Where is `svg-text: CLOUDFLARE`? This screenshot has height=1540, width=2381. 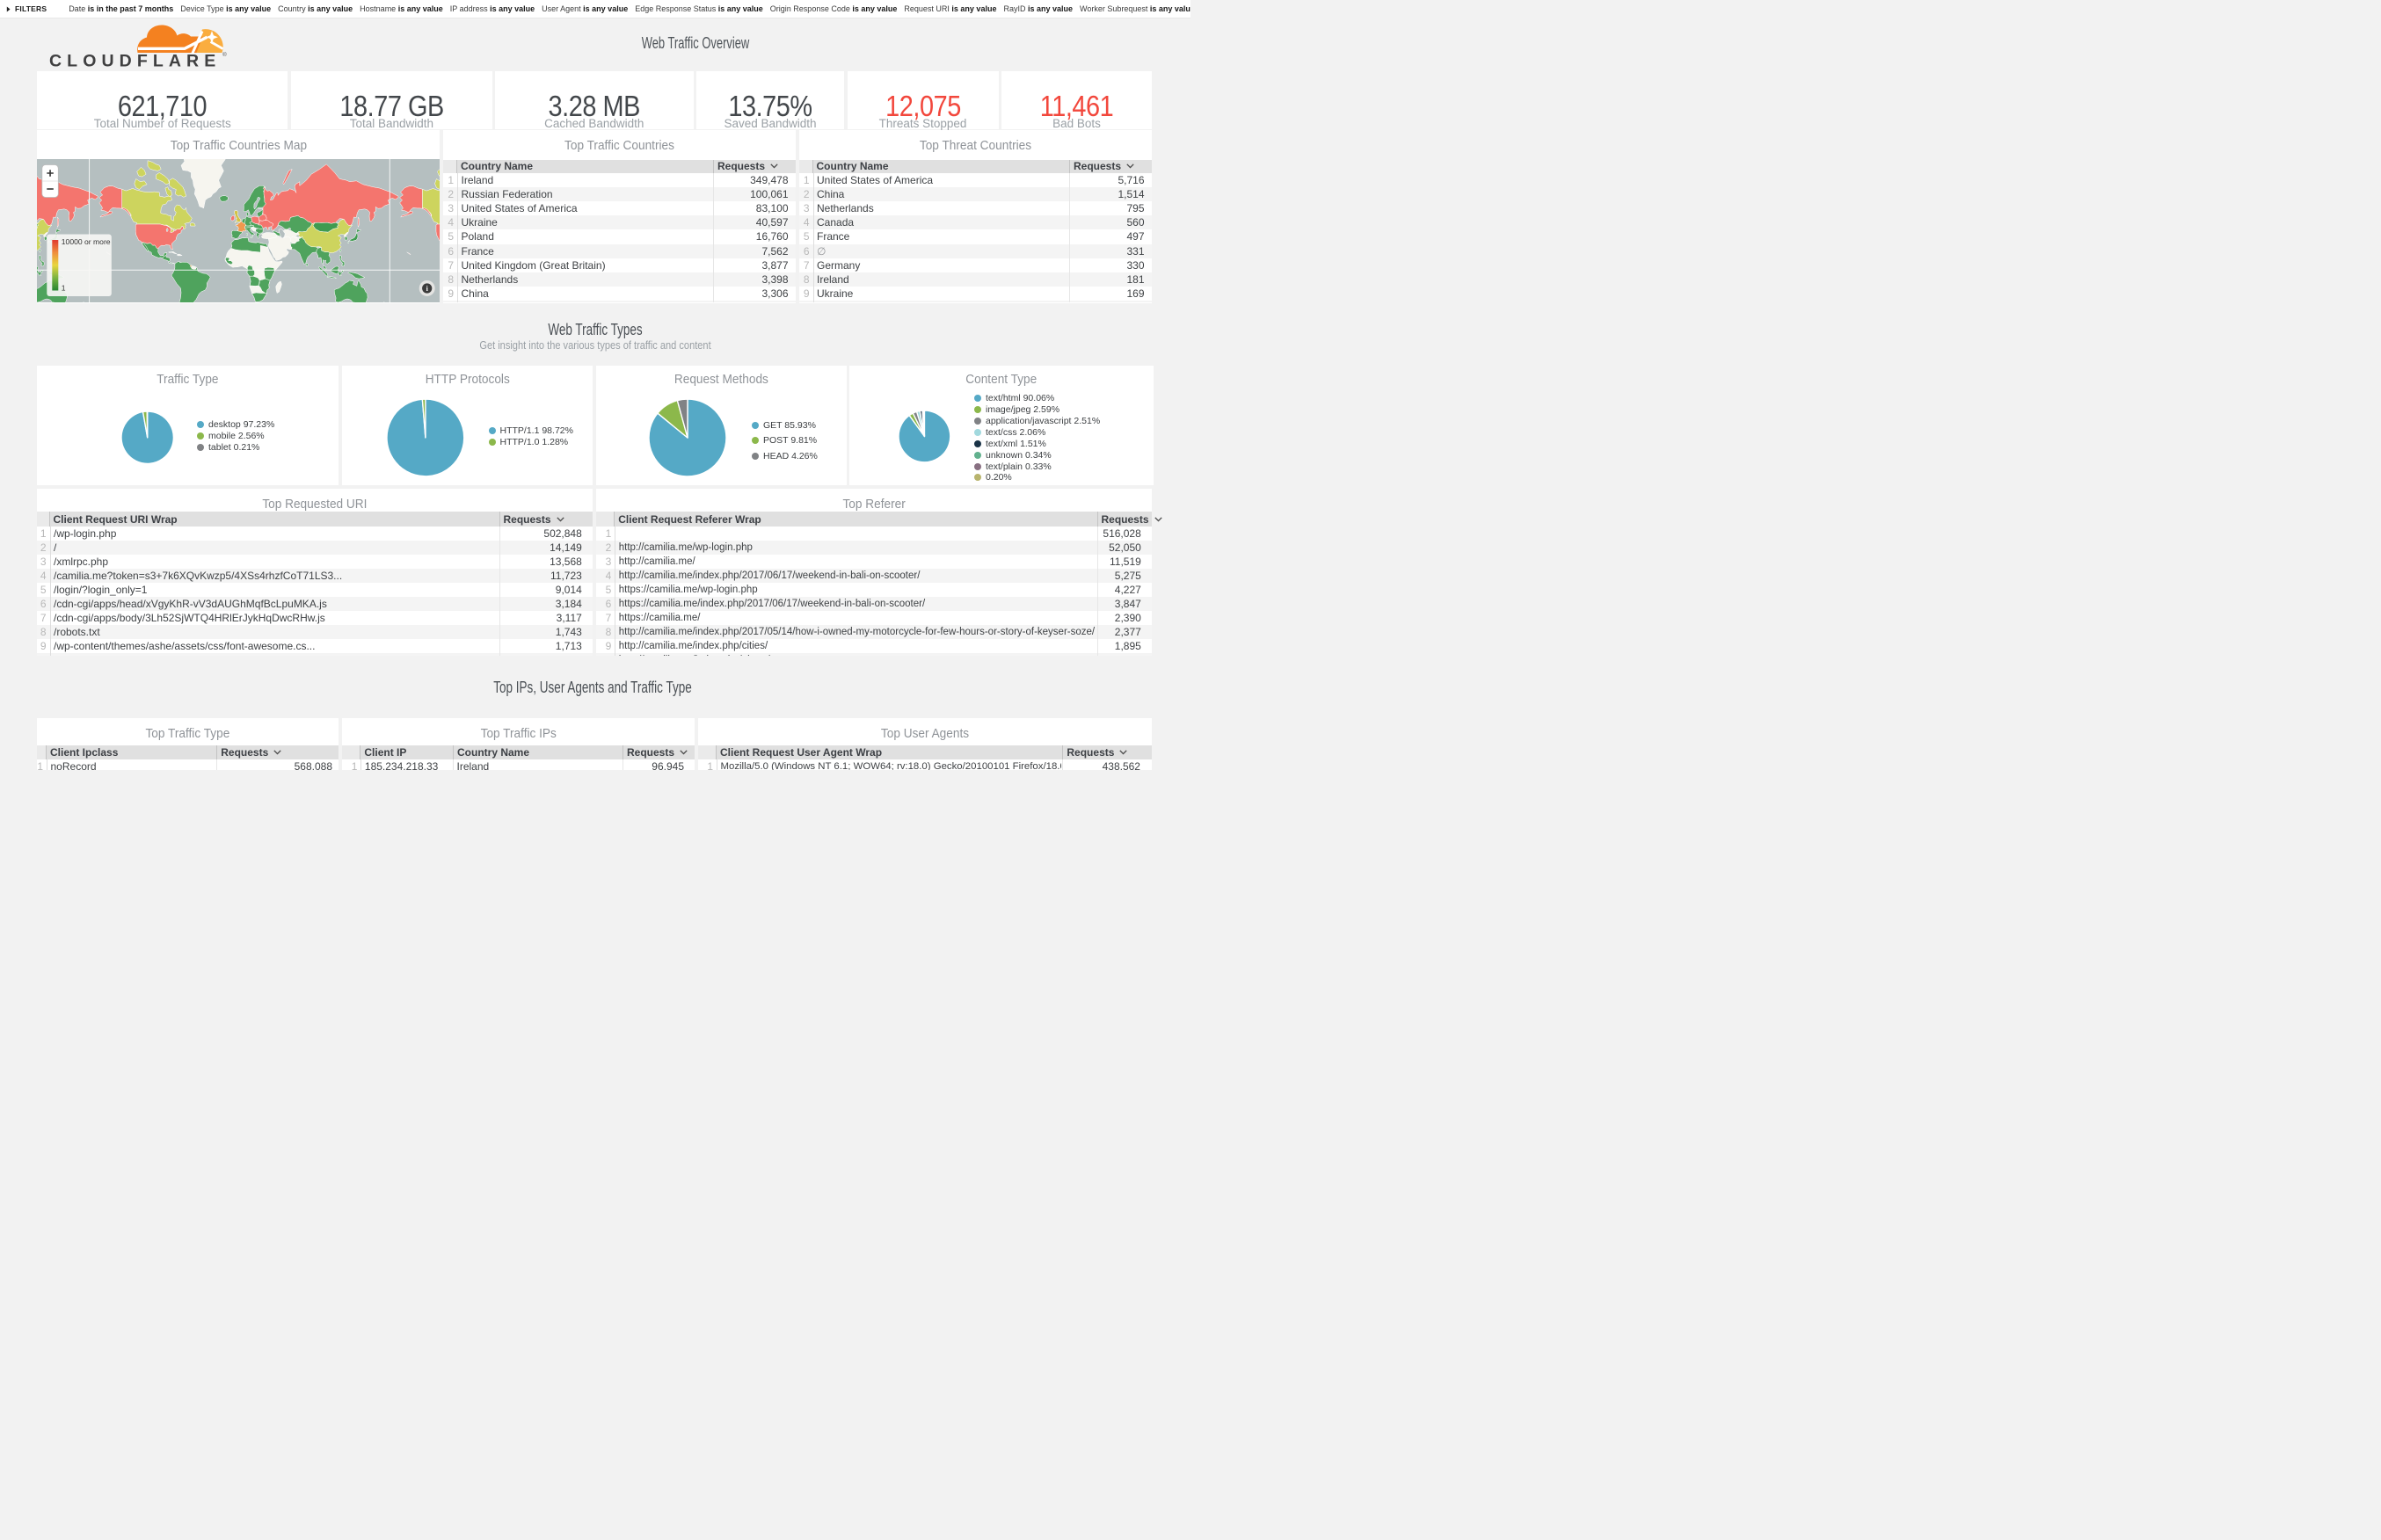
svg-text: CLOUDFLARE is located at coordinates (135, 60).